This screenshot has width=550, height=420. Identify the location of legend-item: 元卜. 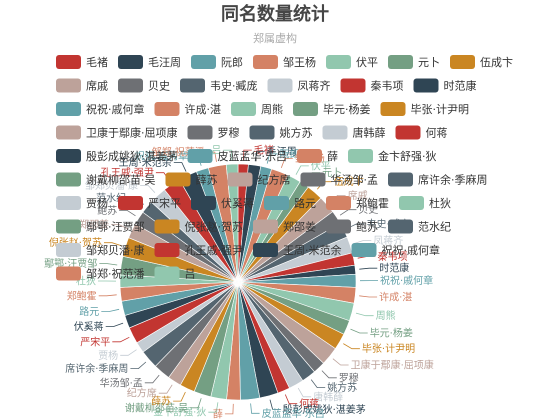
(414, 62).